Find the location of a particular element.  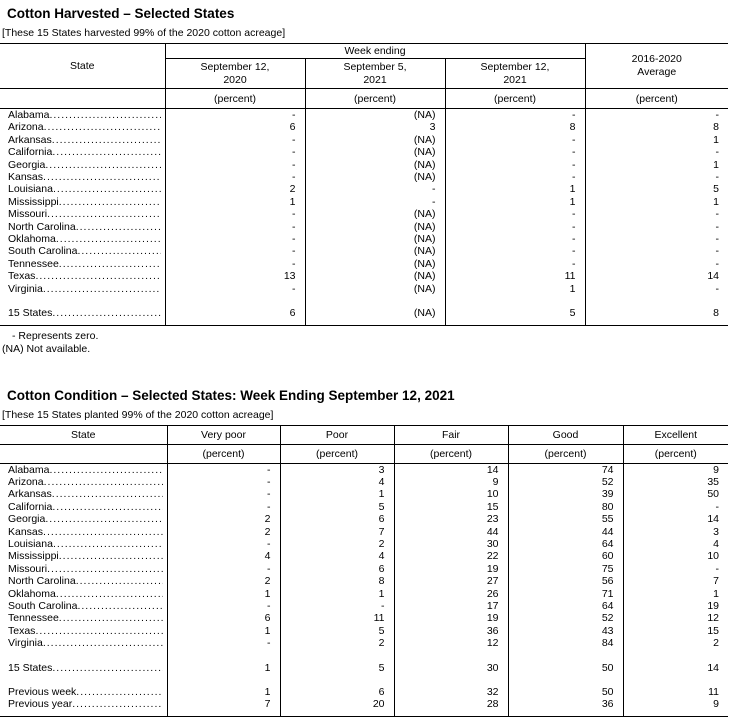

table-row: Alabama-(NA)-- is located at coordinates (364, 115).